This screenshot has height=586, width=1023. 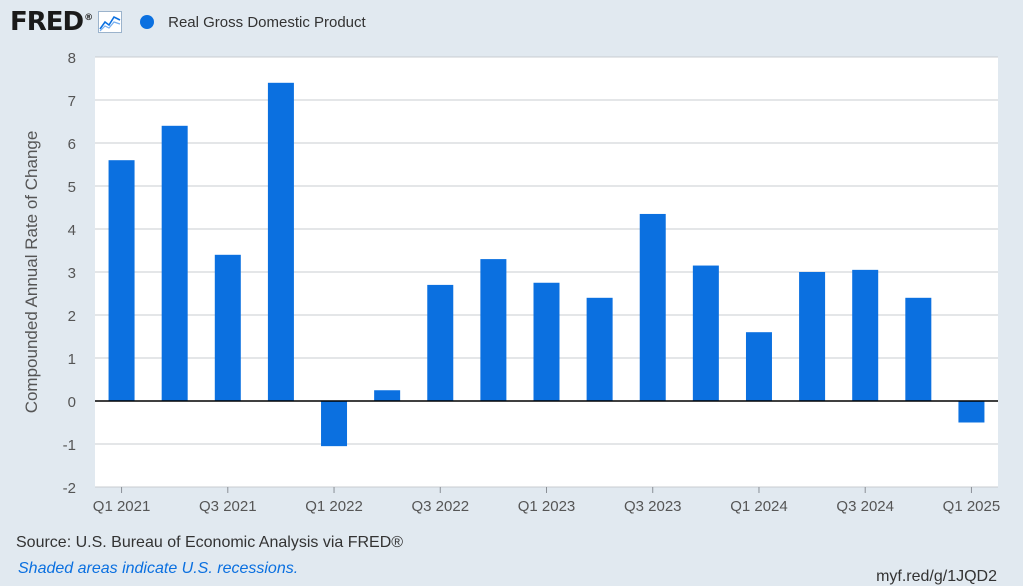 I want to click on x-tick-label: Q3 2024, so click(x=865, y=506).